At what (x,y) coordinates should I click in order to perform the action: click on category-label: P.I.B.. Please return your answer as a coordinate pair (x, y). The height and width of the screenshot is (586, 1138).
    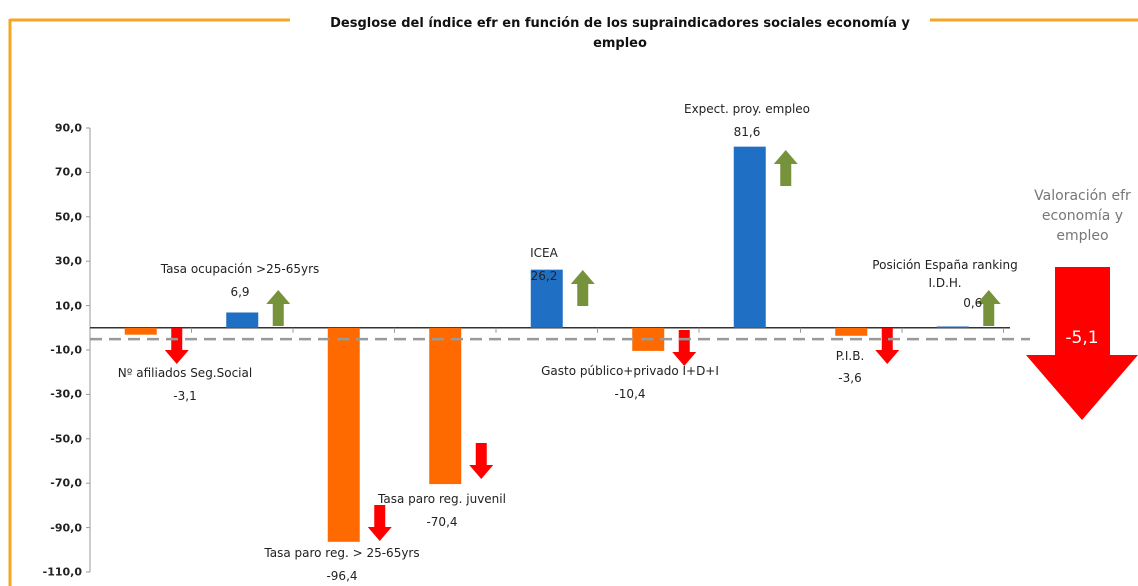
    Looking at the image, I should click on (850, 356).